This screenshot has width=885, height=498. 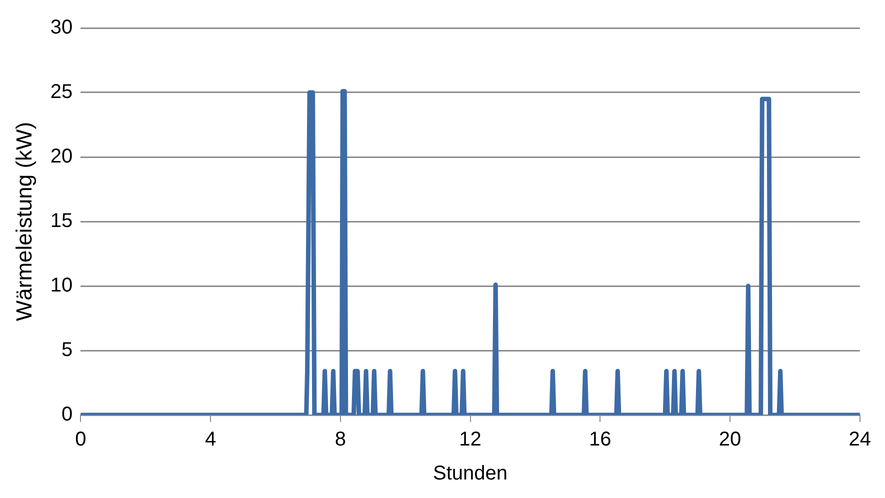 I want to click on y-tick-label: 0, so click(x=67, y=415).